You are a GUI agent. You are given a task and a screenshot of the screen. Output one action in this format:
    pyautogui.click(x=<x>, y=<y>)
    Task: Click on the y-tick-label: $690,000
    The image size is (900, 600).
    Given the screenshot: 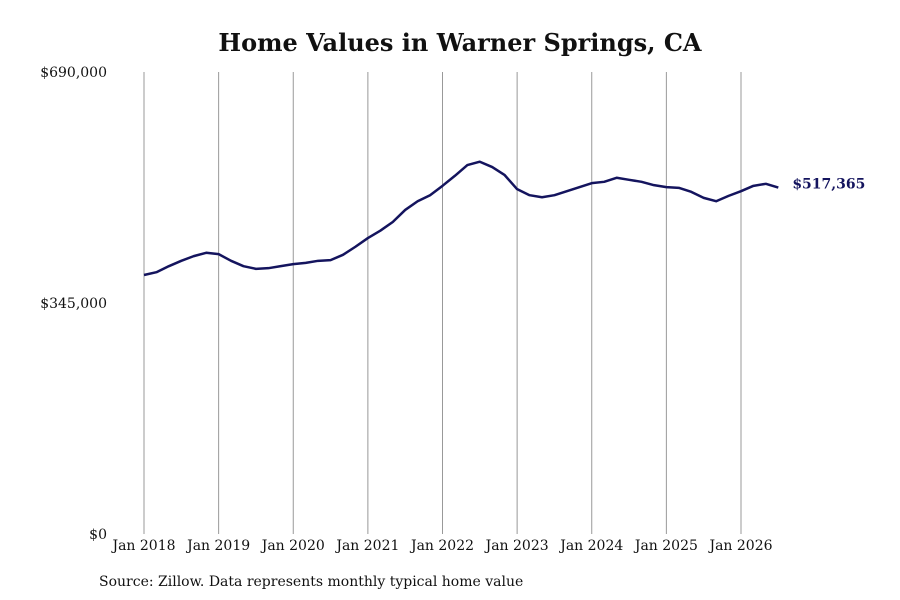 What is the action you would take?
    pyautogui.click(x=73, y=73)
    